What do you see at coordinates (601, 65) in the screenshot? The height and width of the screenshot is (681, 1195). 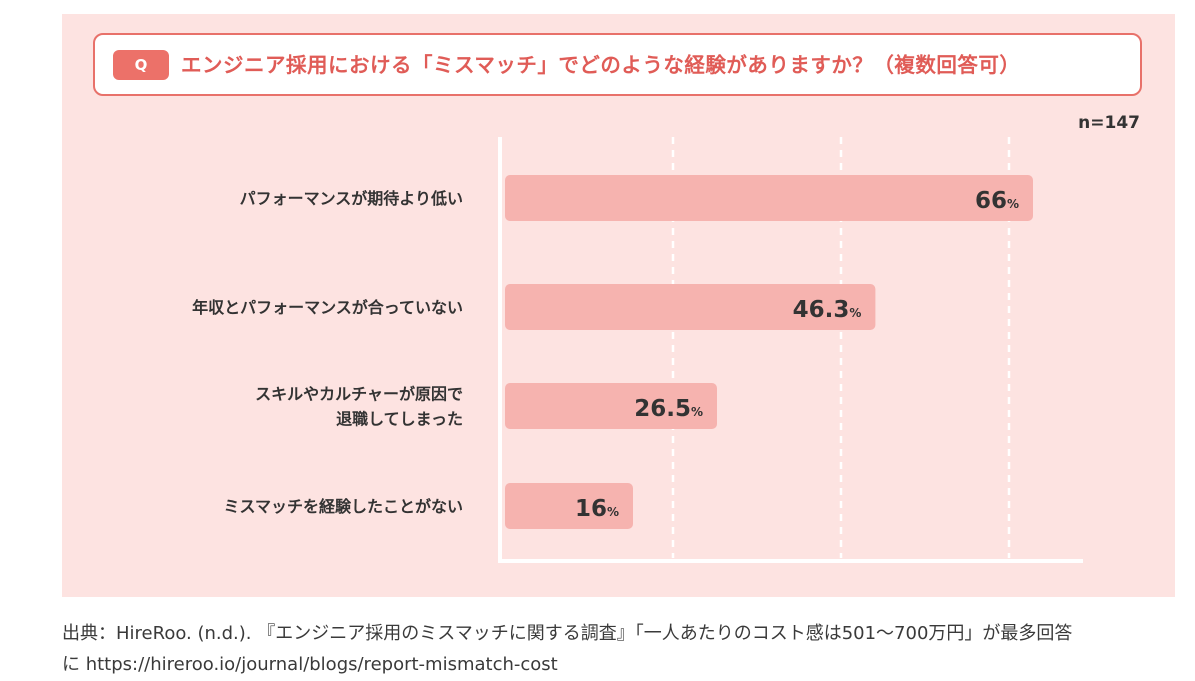 I see `question-text: エンジニア採用における「ミスマッチ」でどのような経験がありますか？（複数回答可）` at bounding box center [601, 65].